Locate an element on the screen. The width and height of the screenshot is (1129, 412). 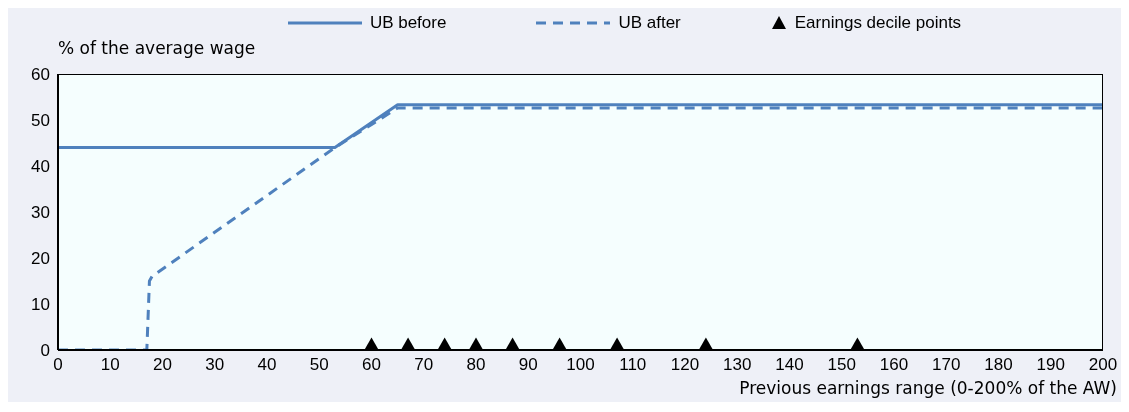
legend-label: Earnings decile points is located at coordinates (878, 23).